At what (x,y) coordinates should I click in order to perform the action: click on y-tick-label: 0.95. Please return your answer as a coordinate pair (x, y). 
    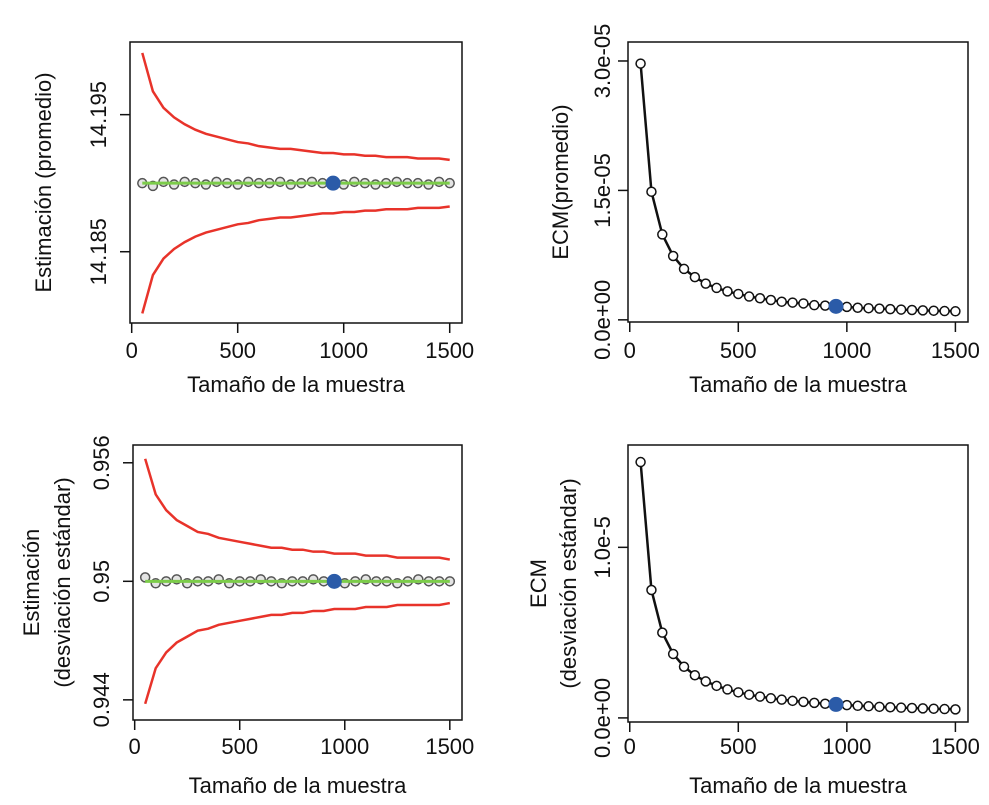
    Looking at the image, I should click on (101, 581).